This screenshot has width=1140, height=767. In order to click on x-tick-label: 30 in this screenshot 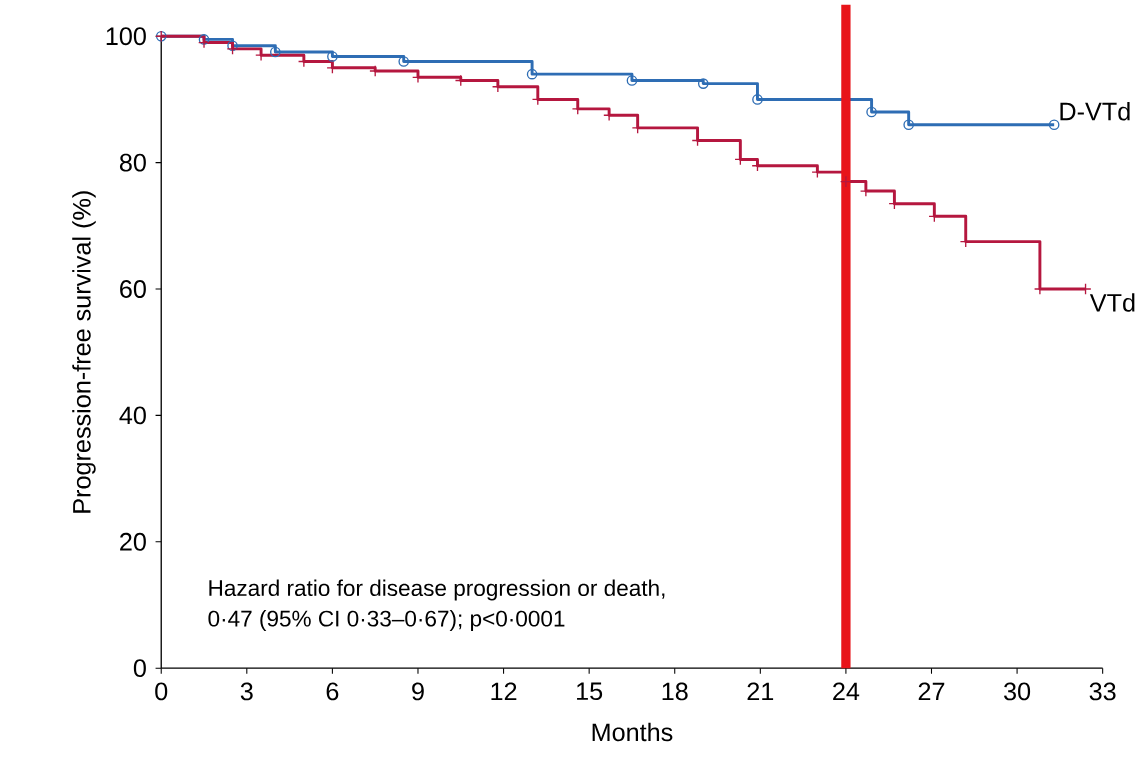, I will do `click(1017, 691)`.